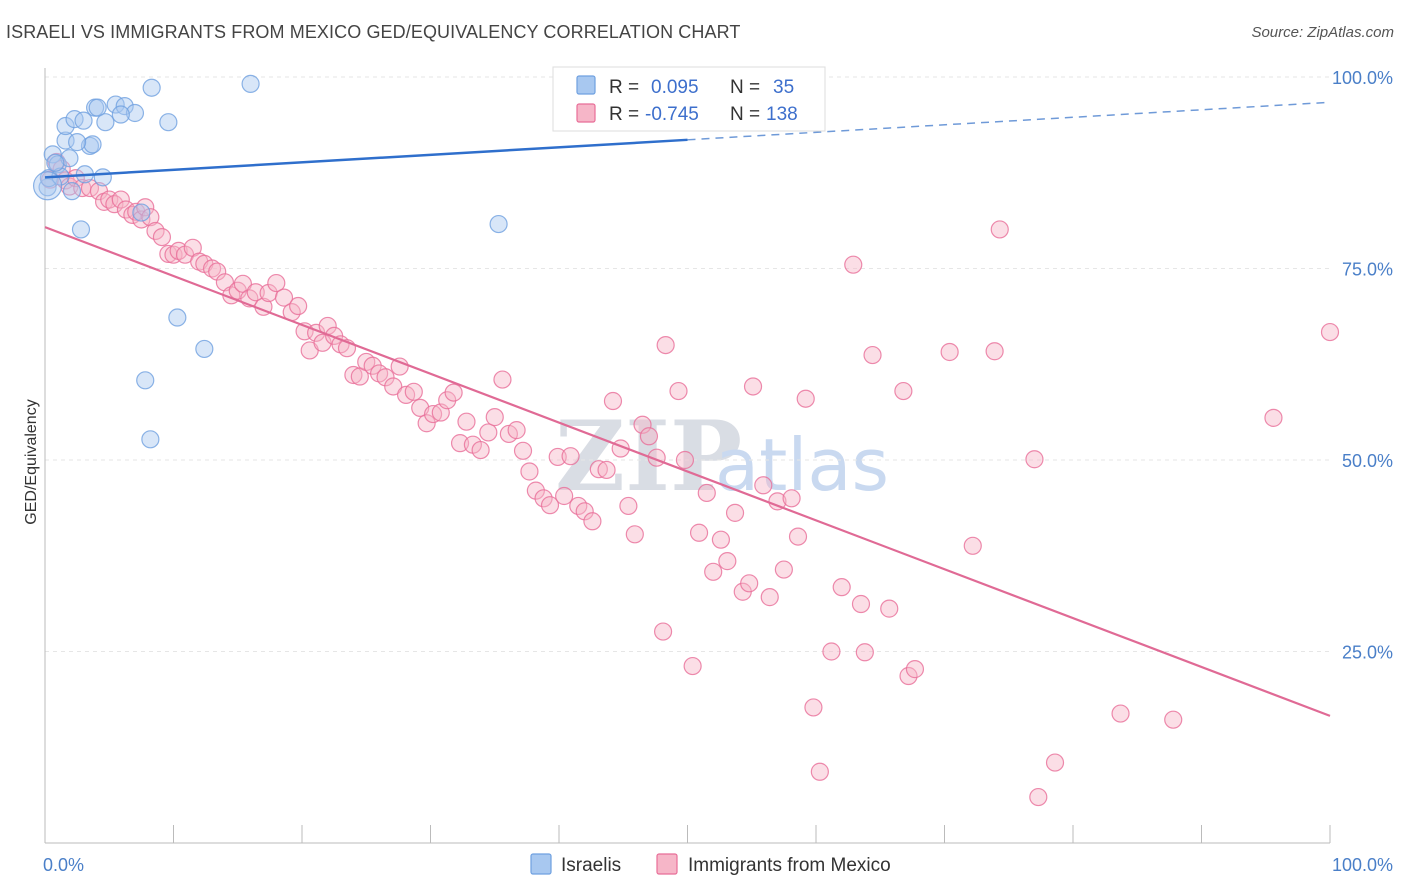 This screenshot has width=1406, height=892. Describe the element at coordinates (1367, 461) in the screenshot. I see `y-tick-label: 50.0%` at that location.